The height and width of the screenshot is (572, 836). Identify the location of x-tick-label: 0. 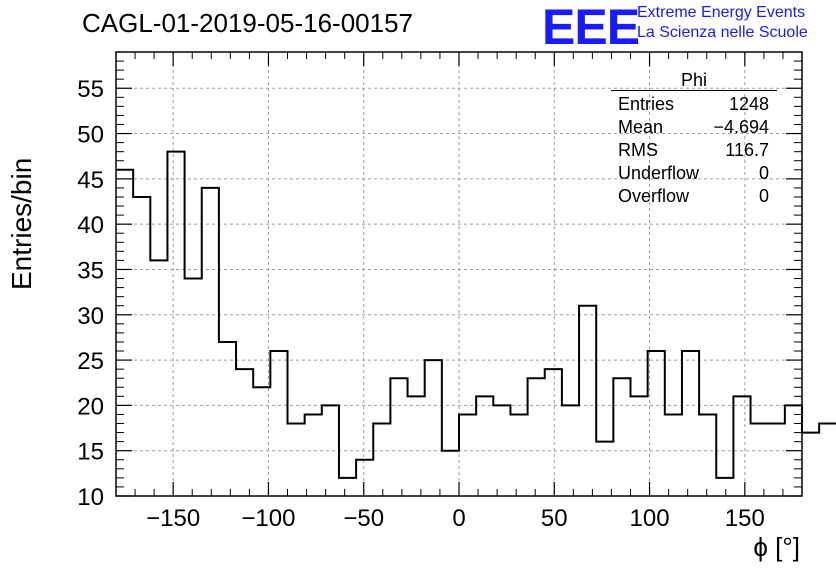
(458, 518).